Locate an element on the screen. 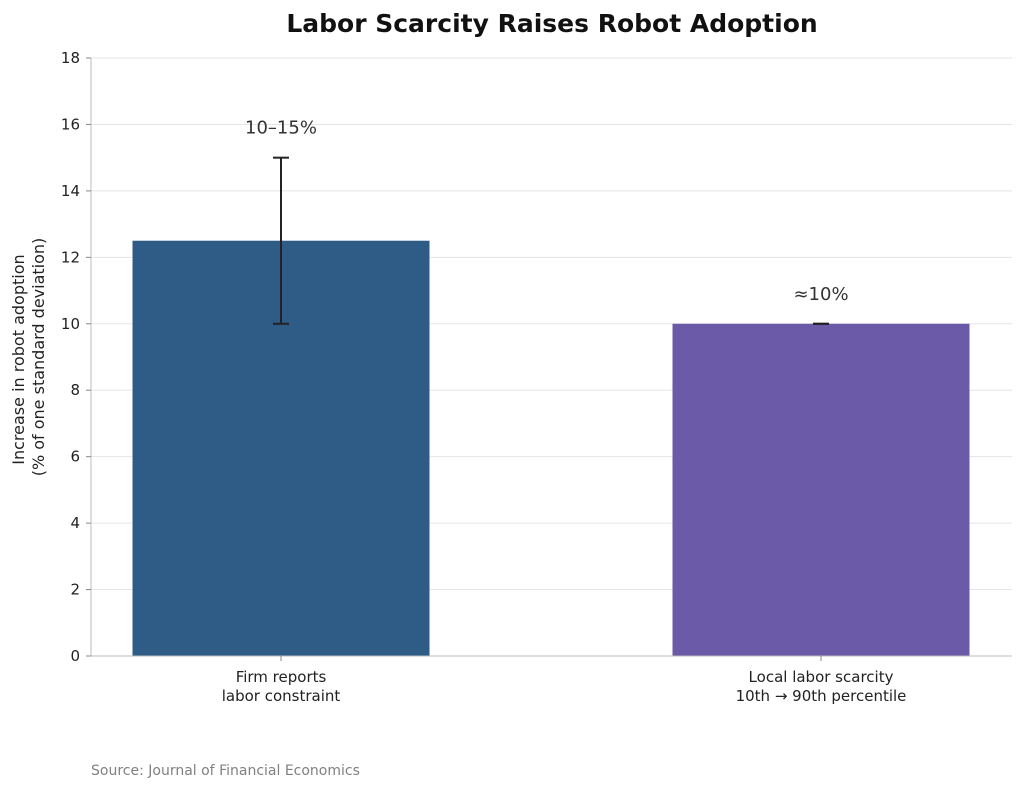  y-tick-label: 4 is located at coordinates (75, 523).